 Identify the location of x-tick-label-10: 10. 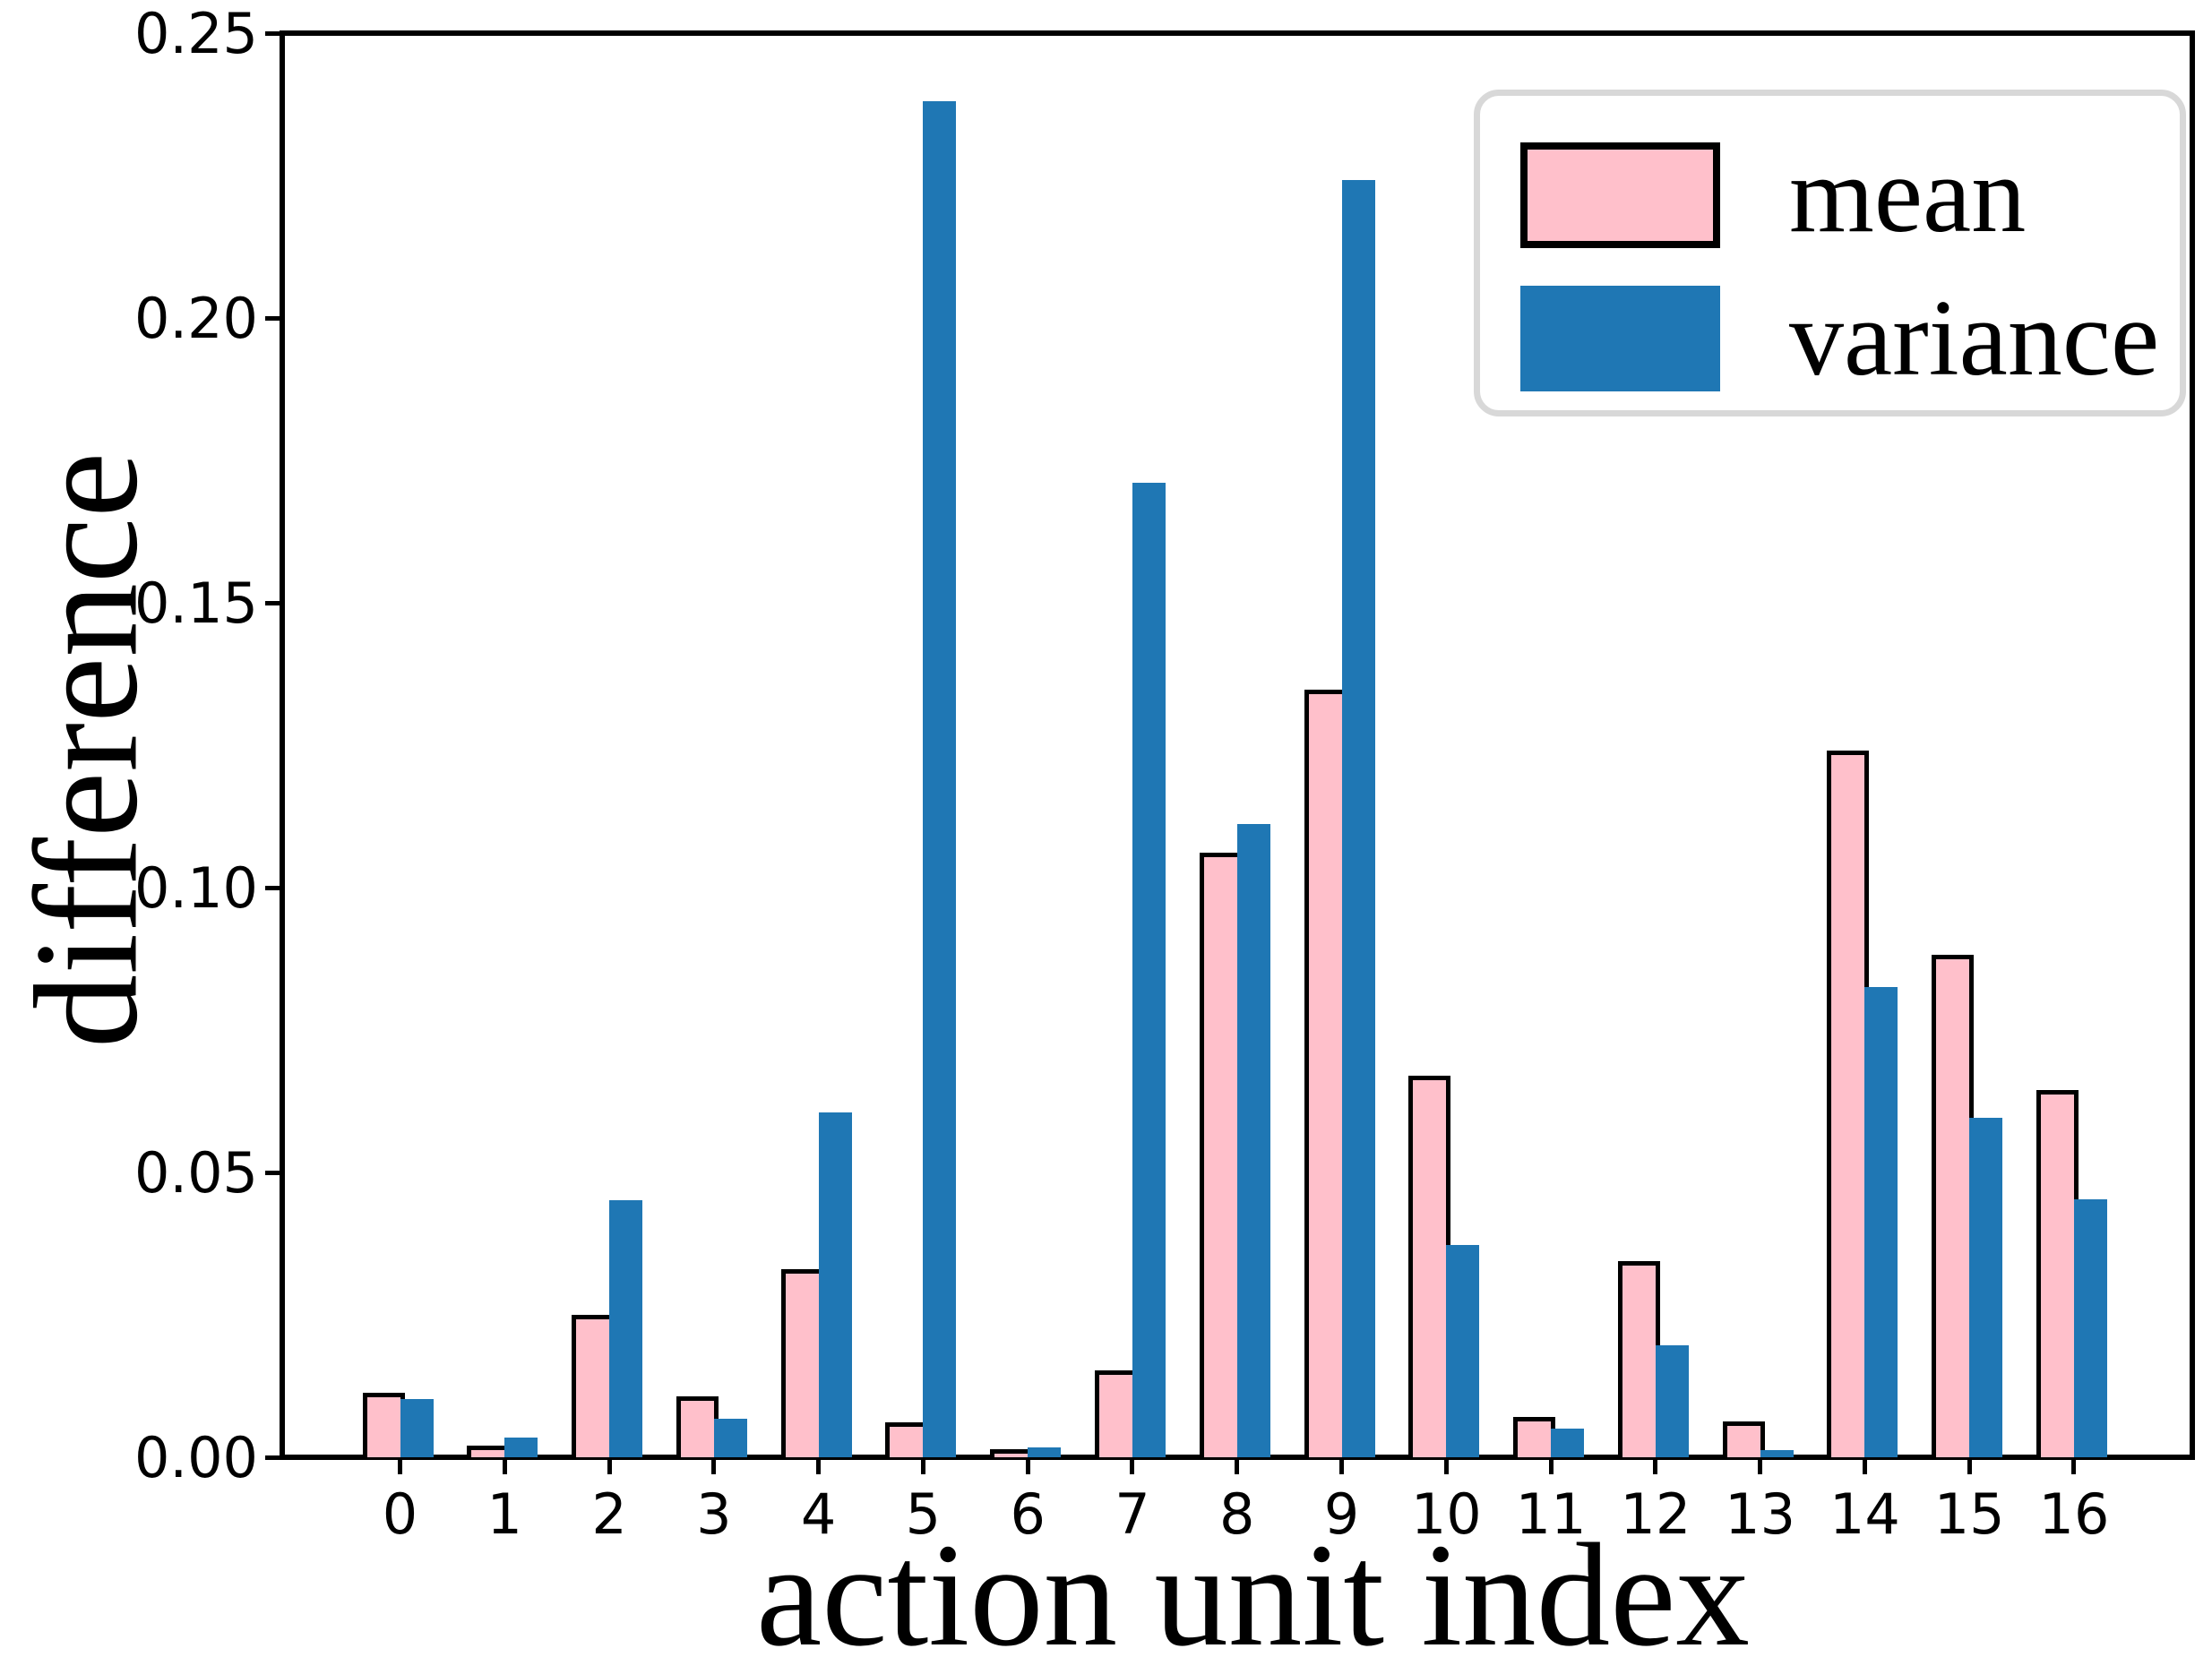
(1446, 1514).